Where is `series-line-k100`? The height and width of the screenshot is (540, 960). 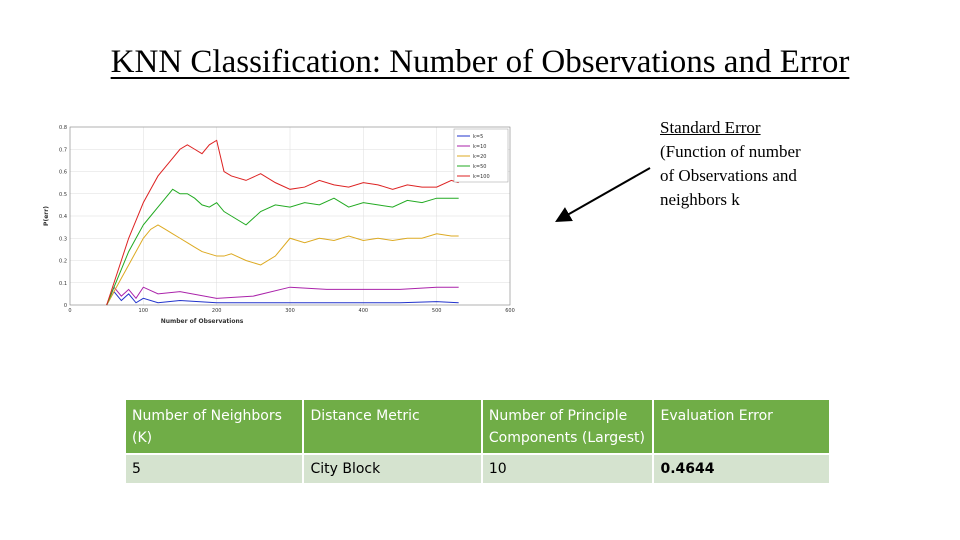 series-line-k100 is located at coordinates (282, 222).